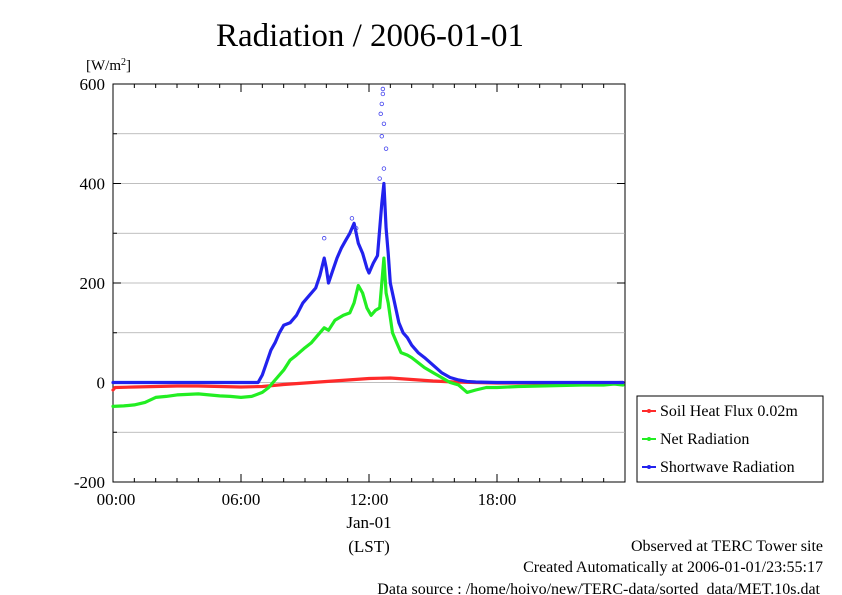  Describe the element at coordinates (368, 522) in the screenshot. I see `x-date-label: Jan-01` at that location.